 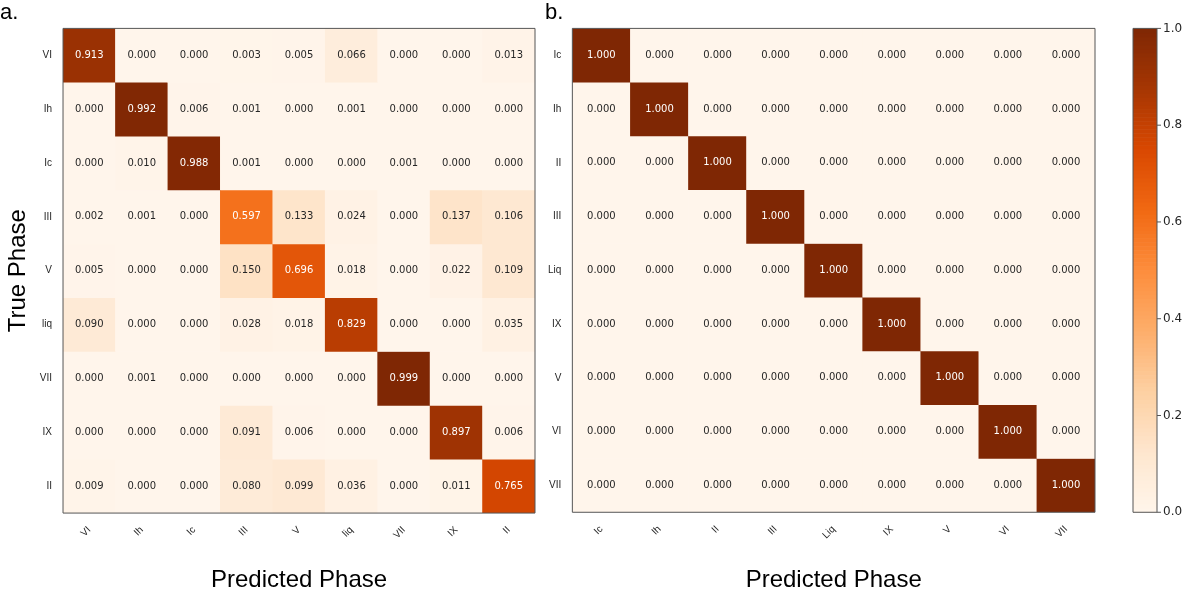 What do you see at coordinates (656, 530) in the screenshot?
I see `x-tick-label: Ih` at bounding box center [656, 530].